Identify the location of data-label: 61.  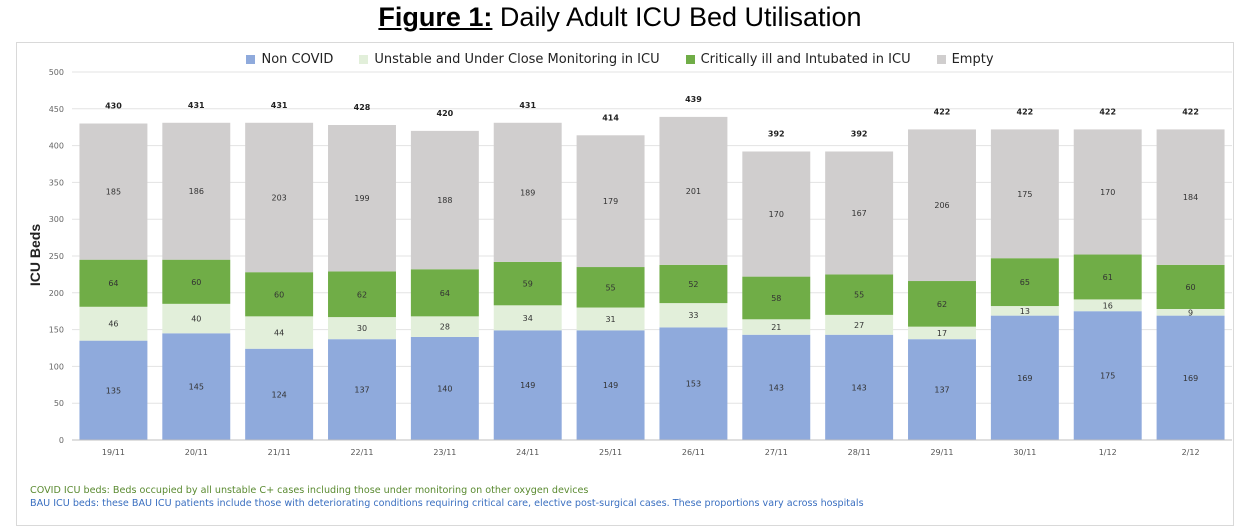
(1108, 277).